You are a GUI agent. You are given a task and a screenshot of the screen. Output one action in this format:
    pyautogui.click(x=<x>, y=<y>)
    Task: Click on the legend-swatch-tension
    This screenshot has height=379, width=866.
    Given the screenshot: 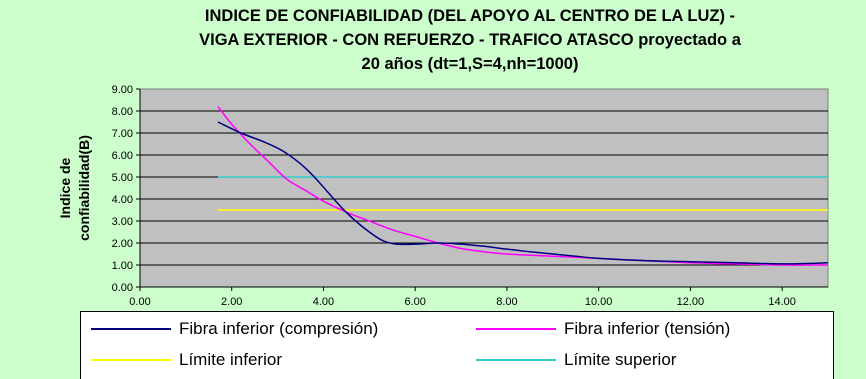 What is the action you would take?
    pyautogui.click(x=516, y=329)
    